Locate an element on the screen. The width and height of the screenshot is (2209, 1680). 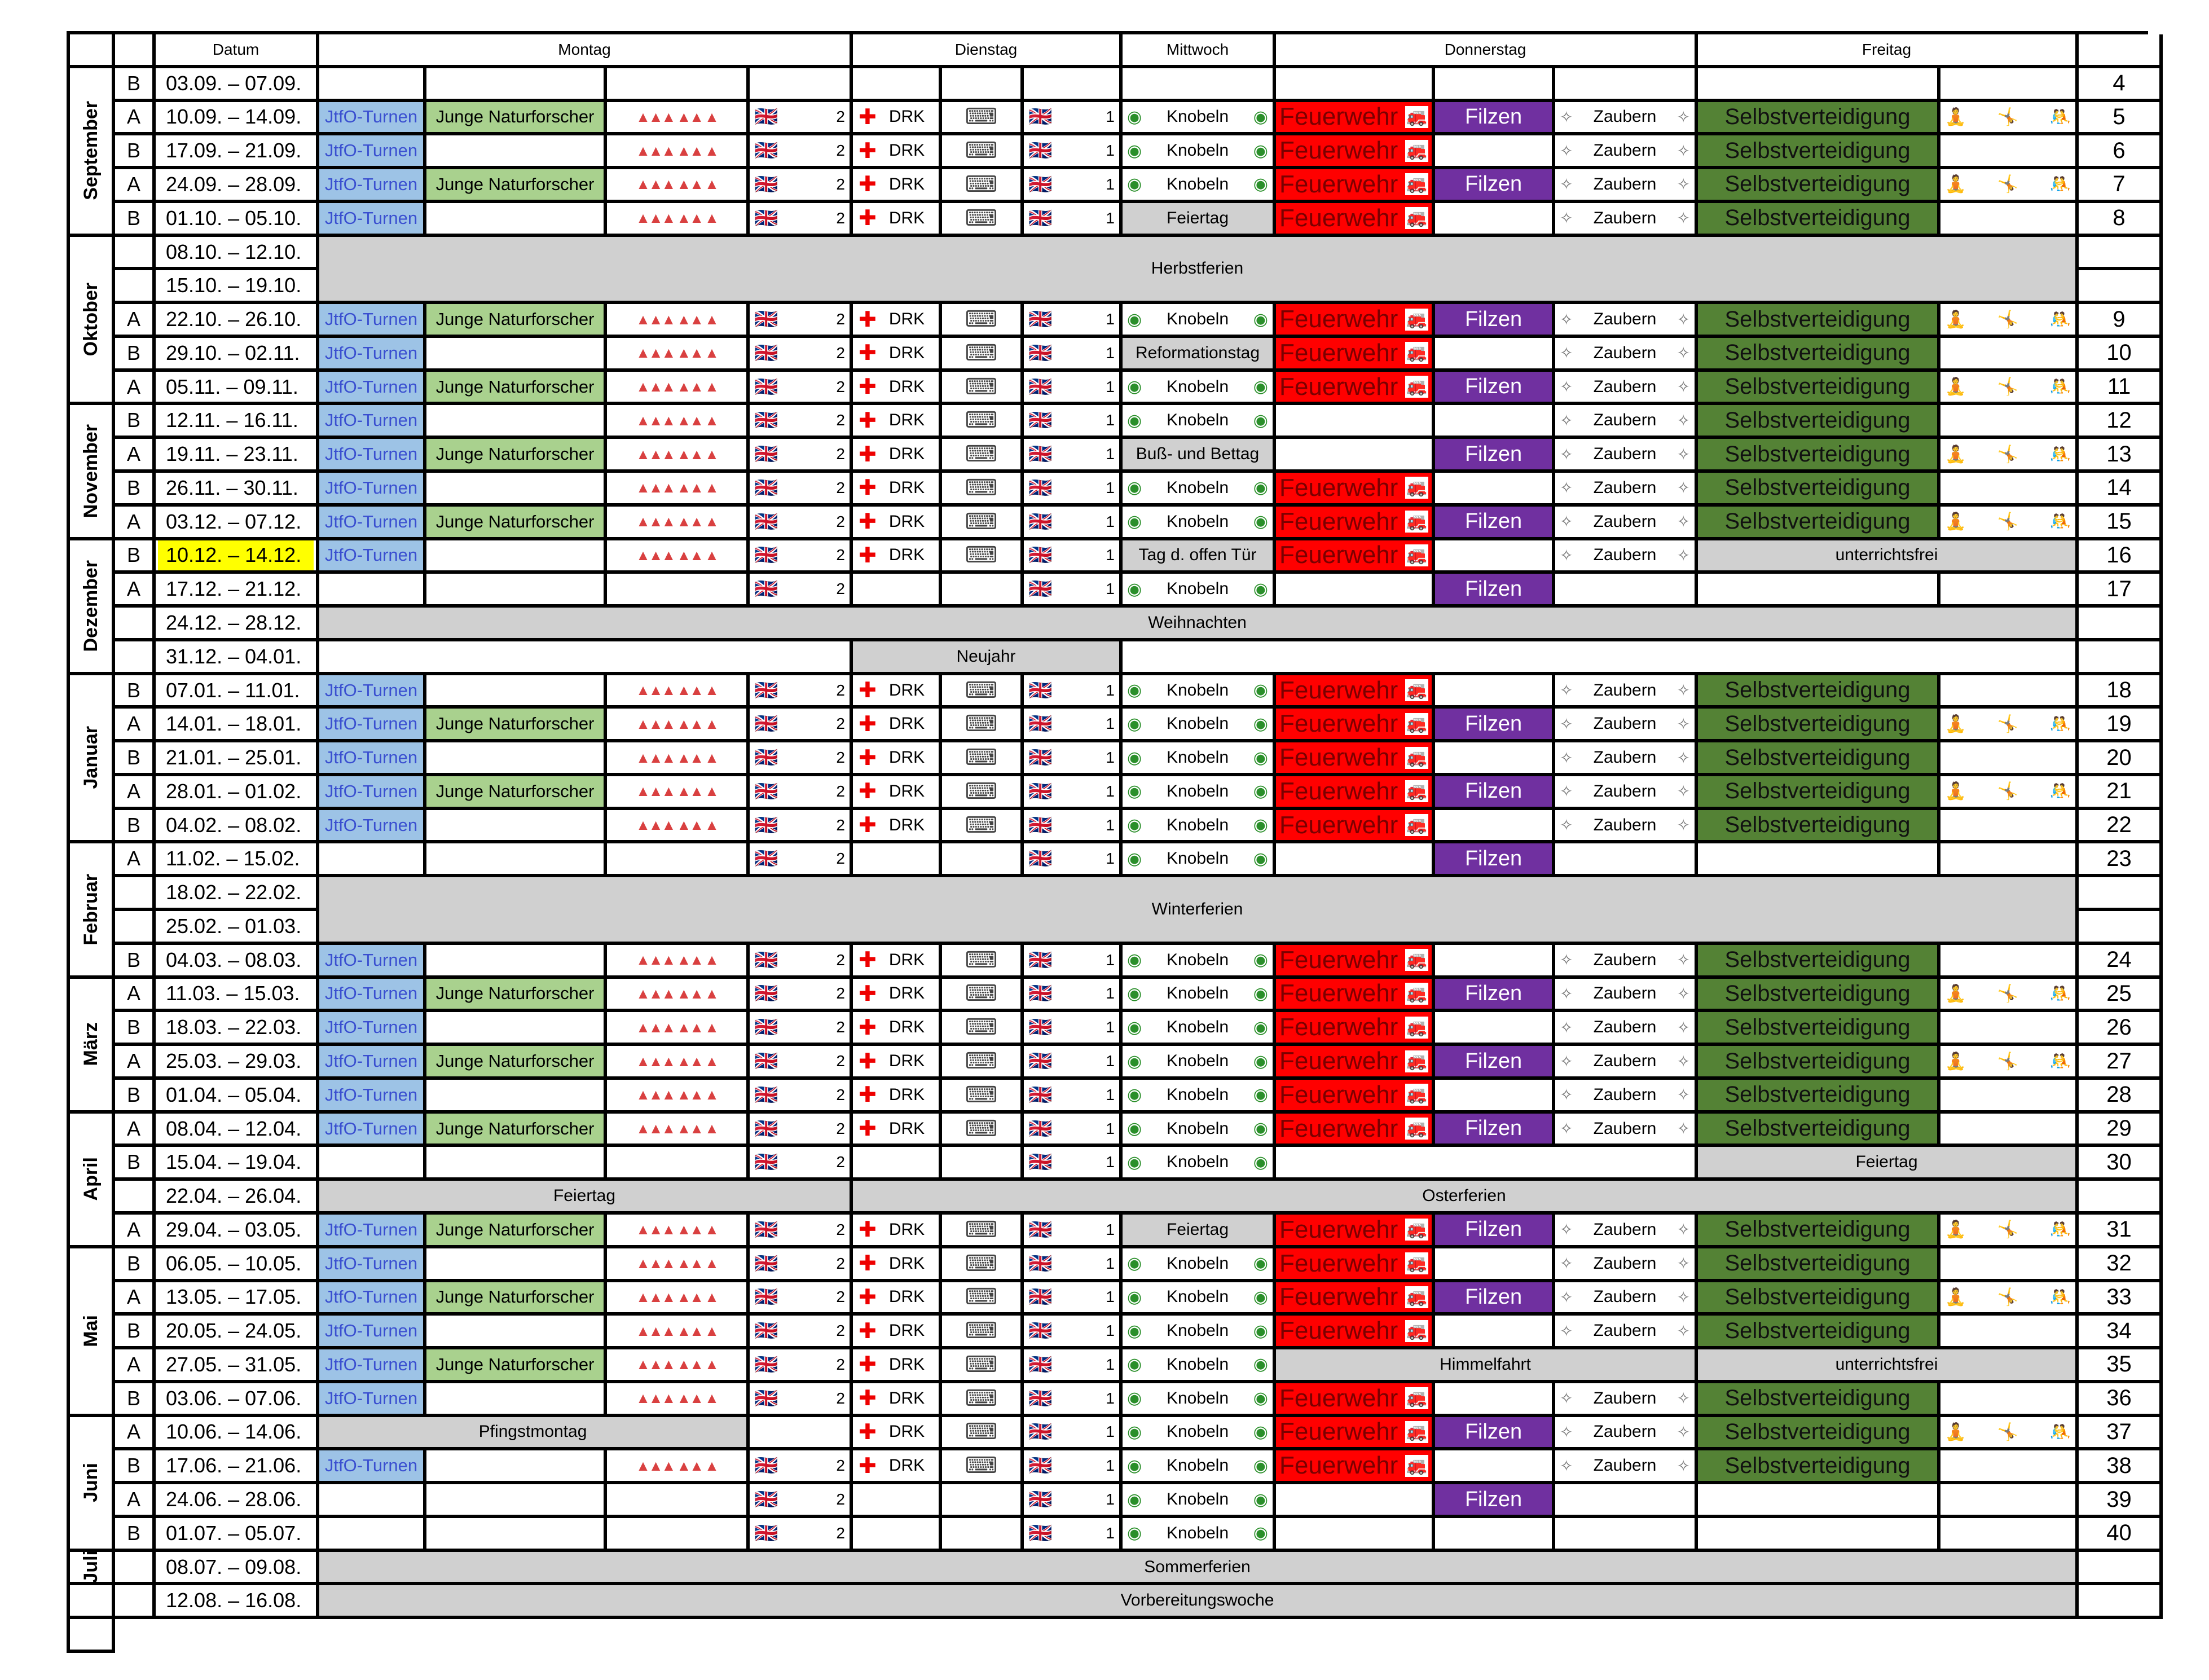
date-range: 24.09. – 28.09. is located at coordinates (237, 186).